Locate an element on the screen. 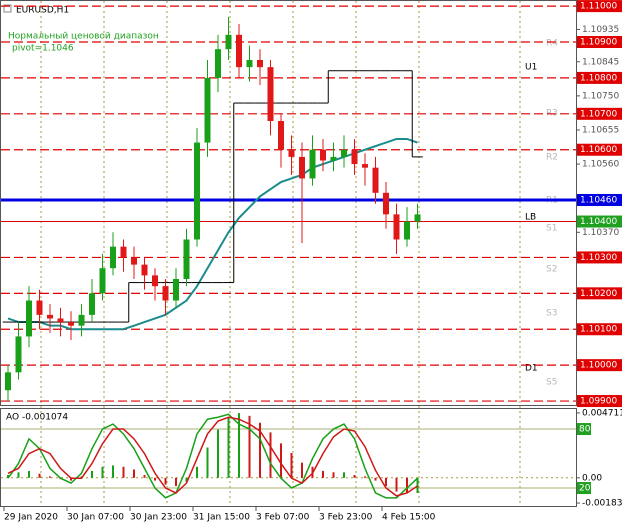 The width and height of the screenshot is (622, 528). level-label: 1.10300 is located at coordinates (598, 258).